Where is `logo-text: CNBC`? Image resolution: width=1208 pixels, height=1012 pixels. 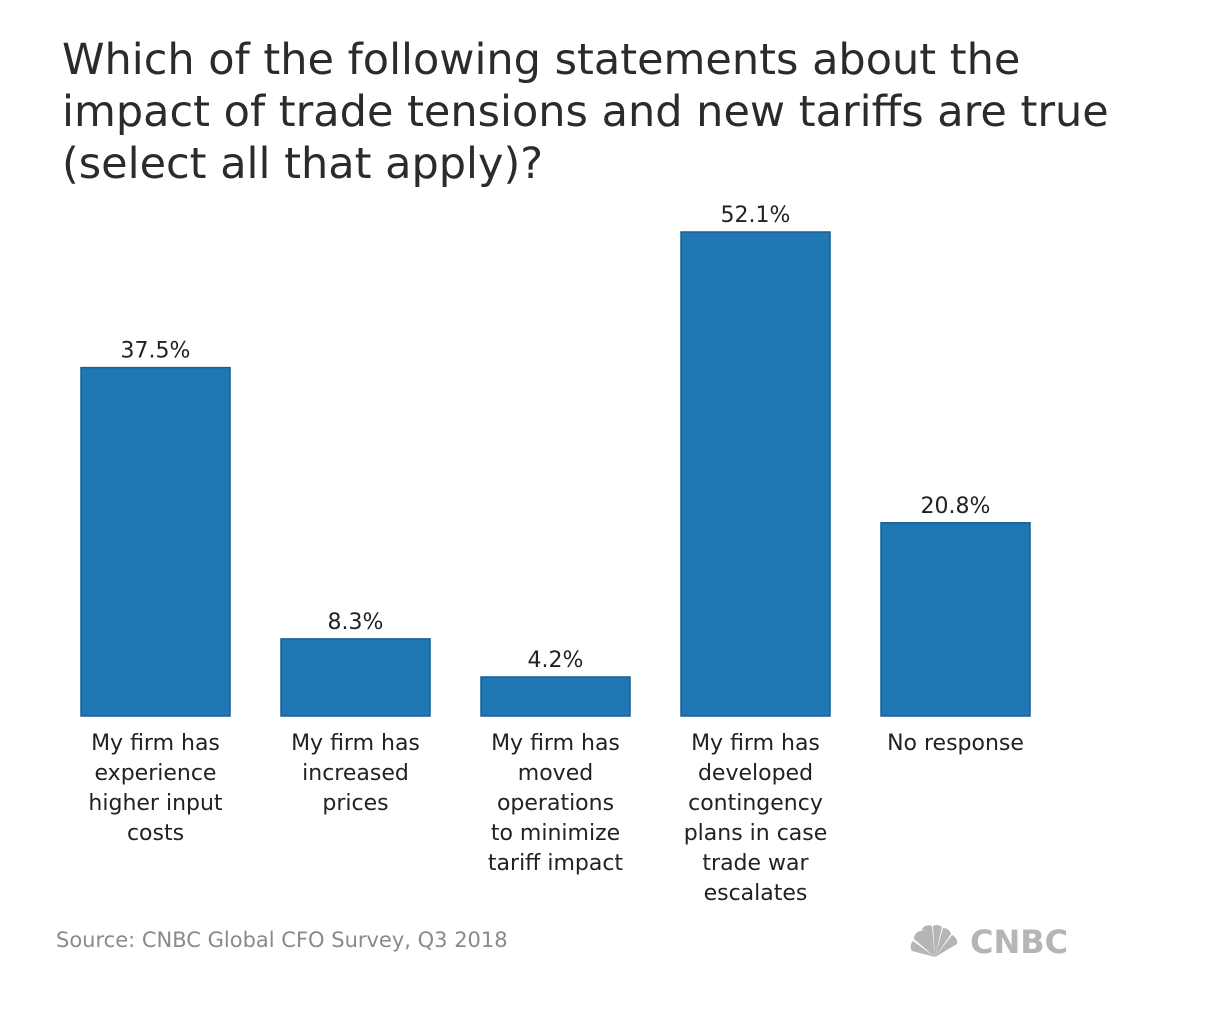
logo-text: CNBC is located at coordinates (1019, 942).